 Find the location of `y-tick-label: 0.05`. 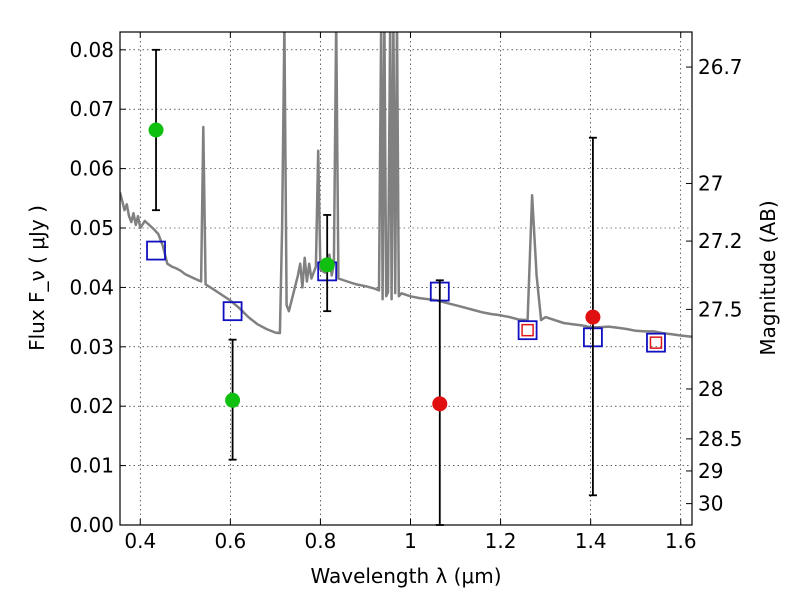

y-tick-label: 0.05 is located at coordinates (91, 228).